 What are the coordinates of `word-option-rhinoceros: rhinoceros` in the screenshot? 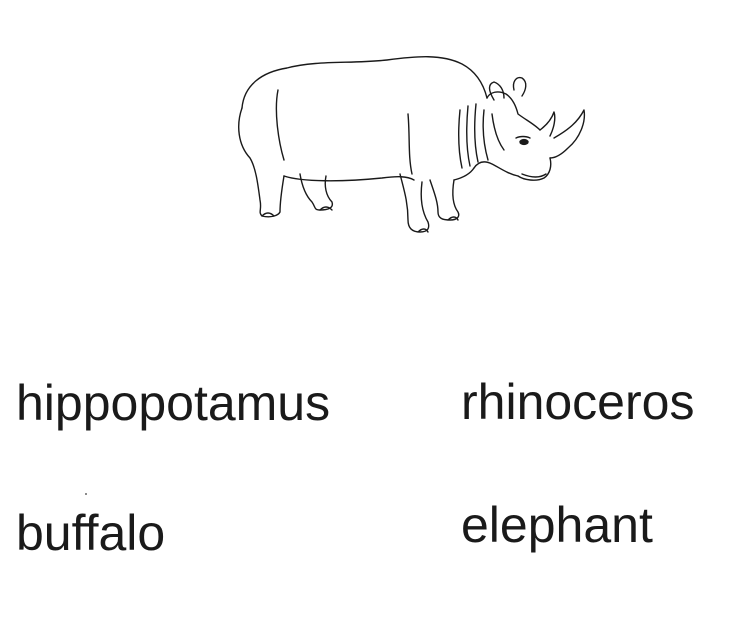 It's located at (578, 402).